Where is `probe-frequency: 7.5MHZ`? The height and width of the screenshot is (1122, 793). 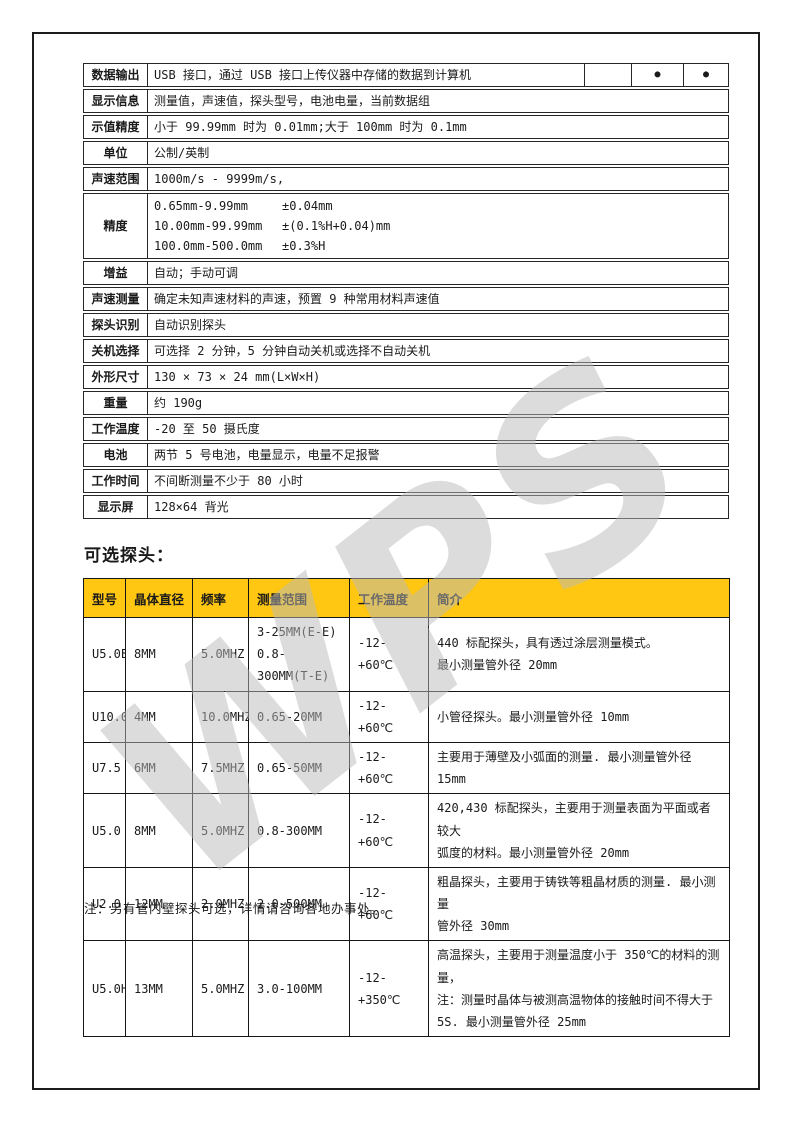 probe-frequency: 7.5MHZ is located at coordinates (220, 768).